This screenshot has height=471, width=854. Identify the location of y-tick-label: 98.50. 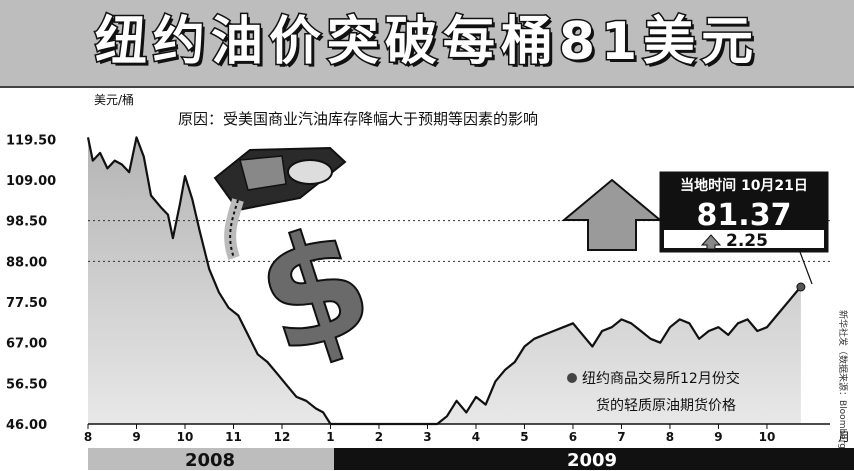
(26, 222).